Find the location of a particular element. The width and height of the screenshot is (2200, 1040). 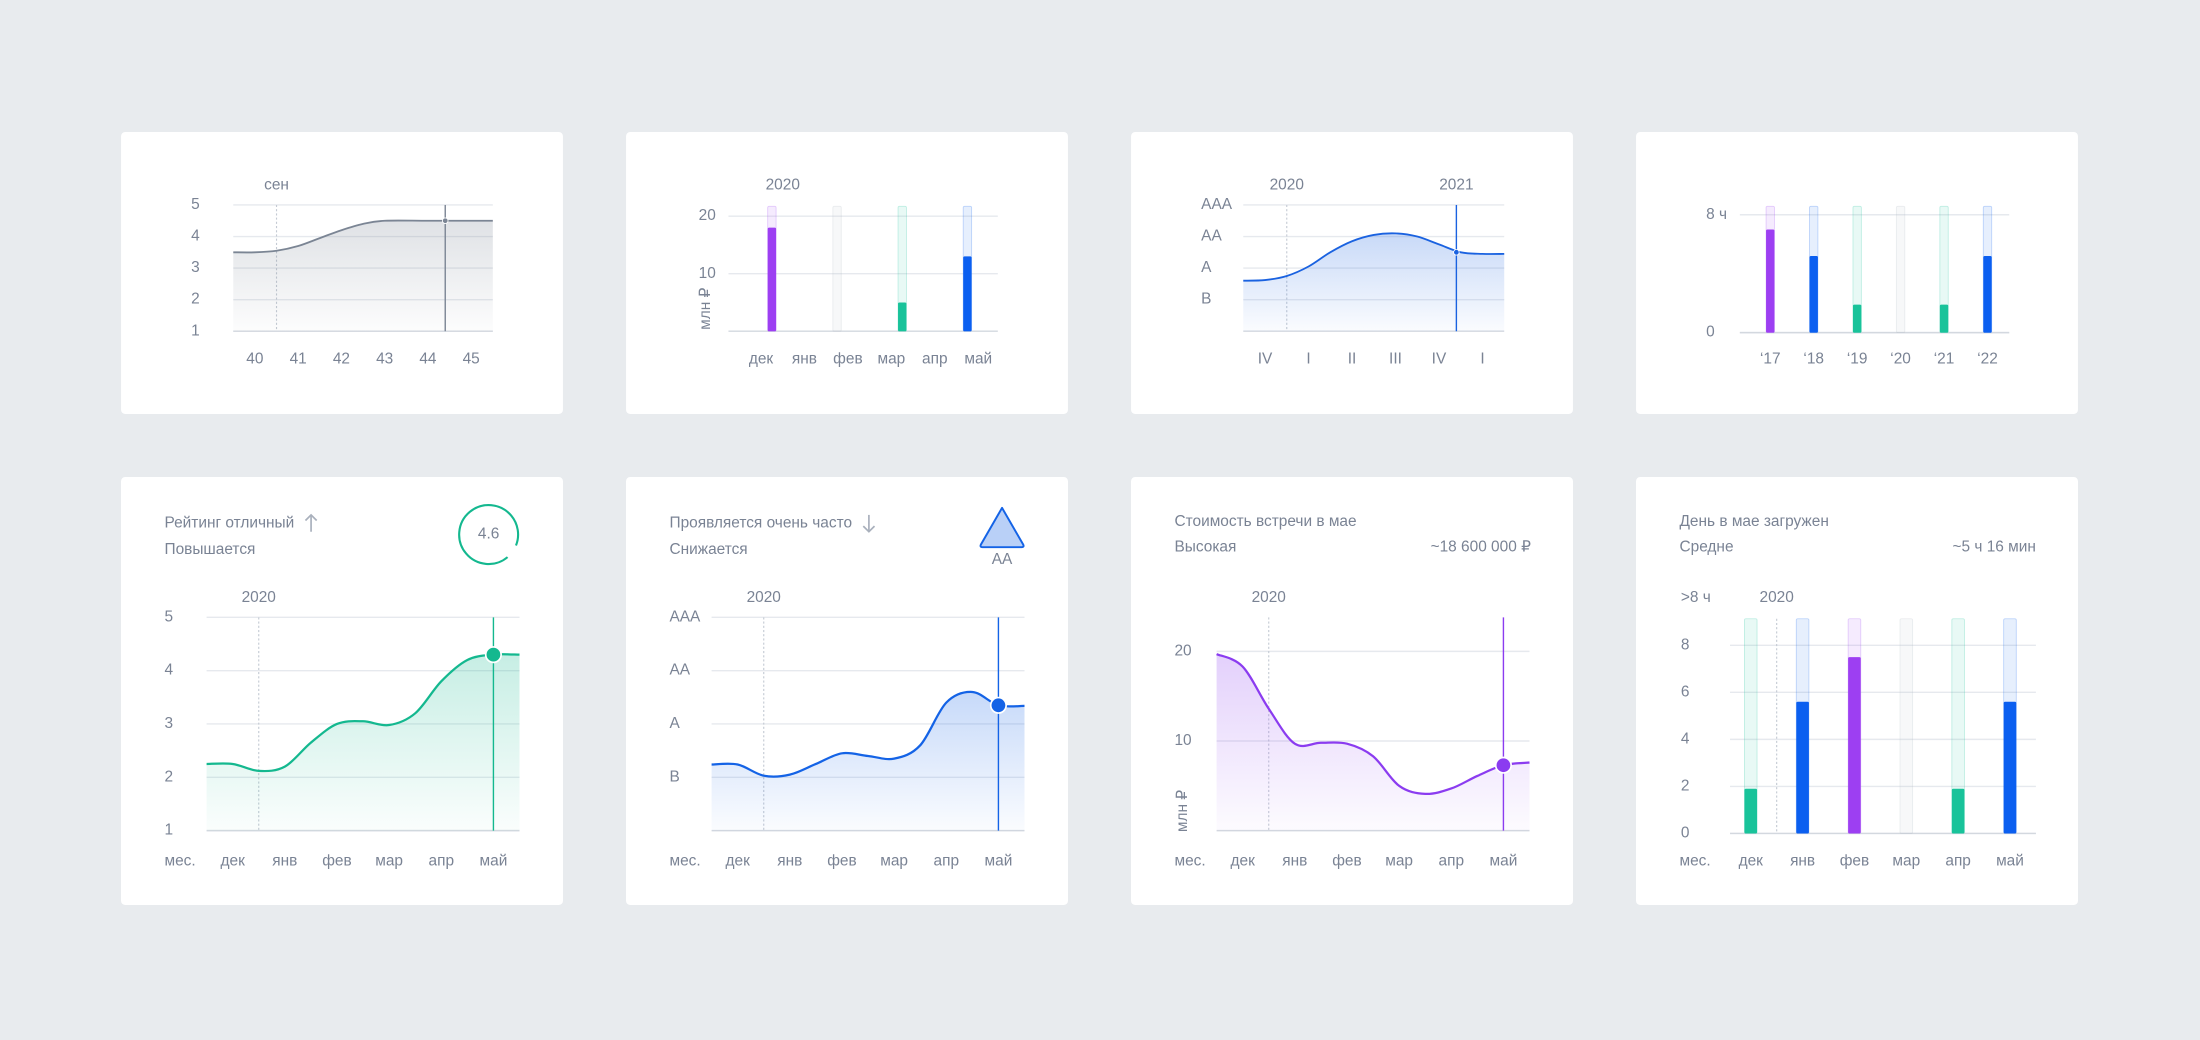

badge-label: AA is located at coordinates (1002, 559).